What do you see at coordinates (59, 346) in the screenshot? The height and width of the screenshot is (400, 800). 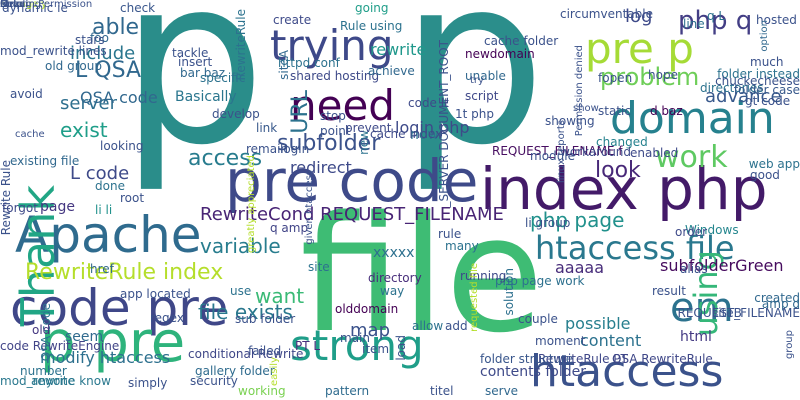 I see `word-cloud-term: code RewriteEngine` at bounding box center [59, 346].